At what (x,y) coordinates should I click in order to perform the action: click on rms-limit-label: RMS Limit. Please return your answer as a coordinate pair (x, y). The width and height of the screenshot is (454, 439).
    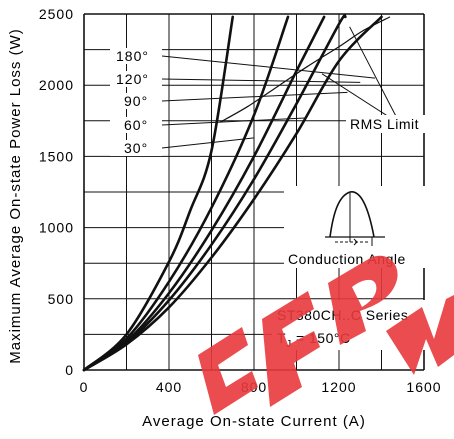
    Looking at the image, I should click on (384, 124).